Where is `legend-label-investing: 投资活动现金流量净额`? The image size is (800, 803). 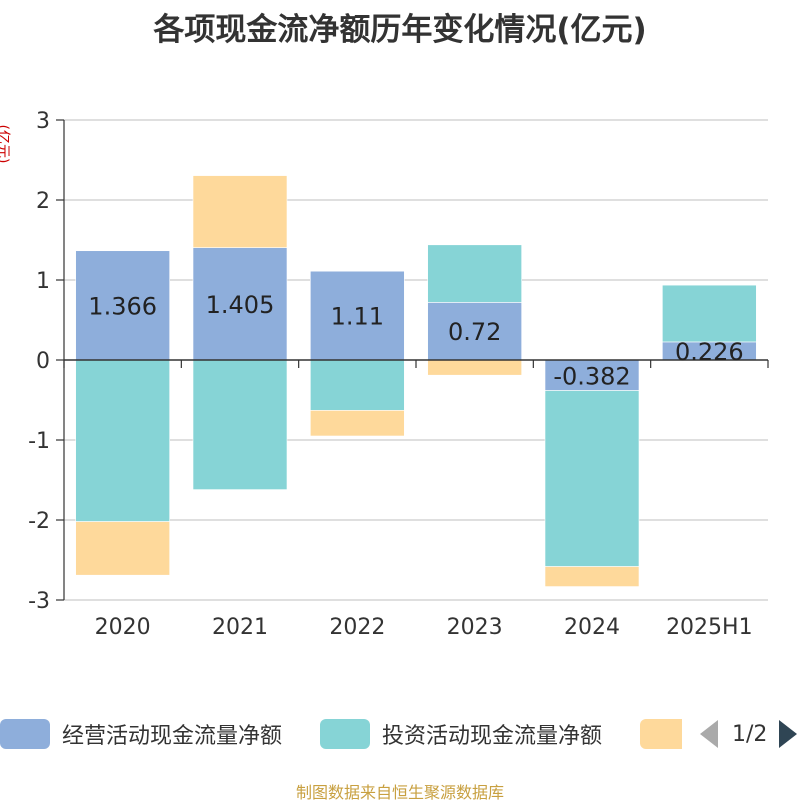 legend-label-investing: 投资活动现金流量净额 is located at coordinates (492, 736).